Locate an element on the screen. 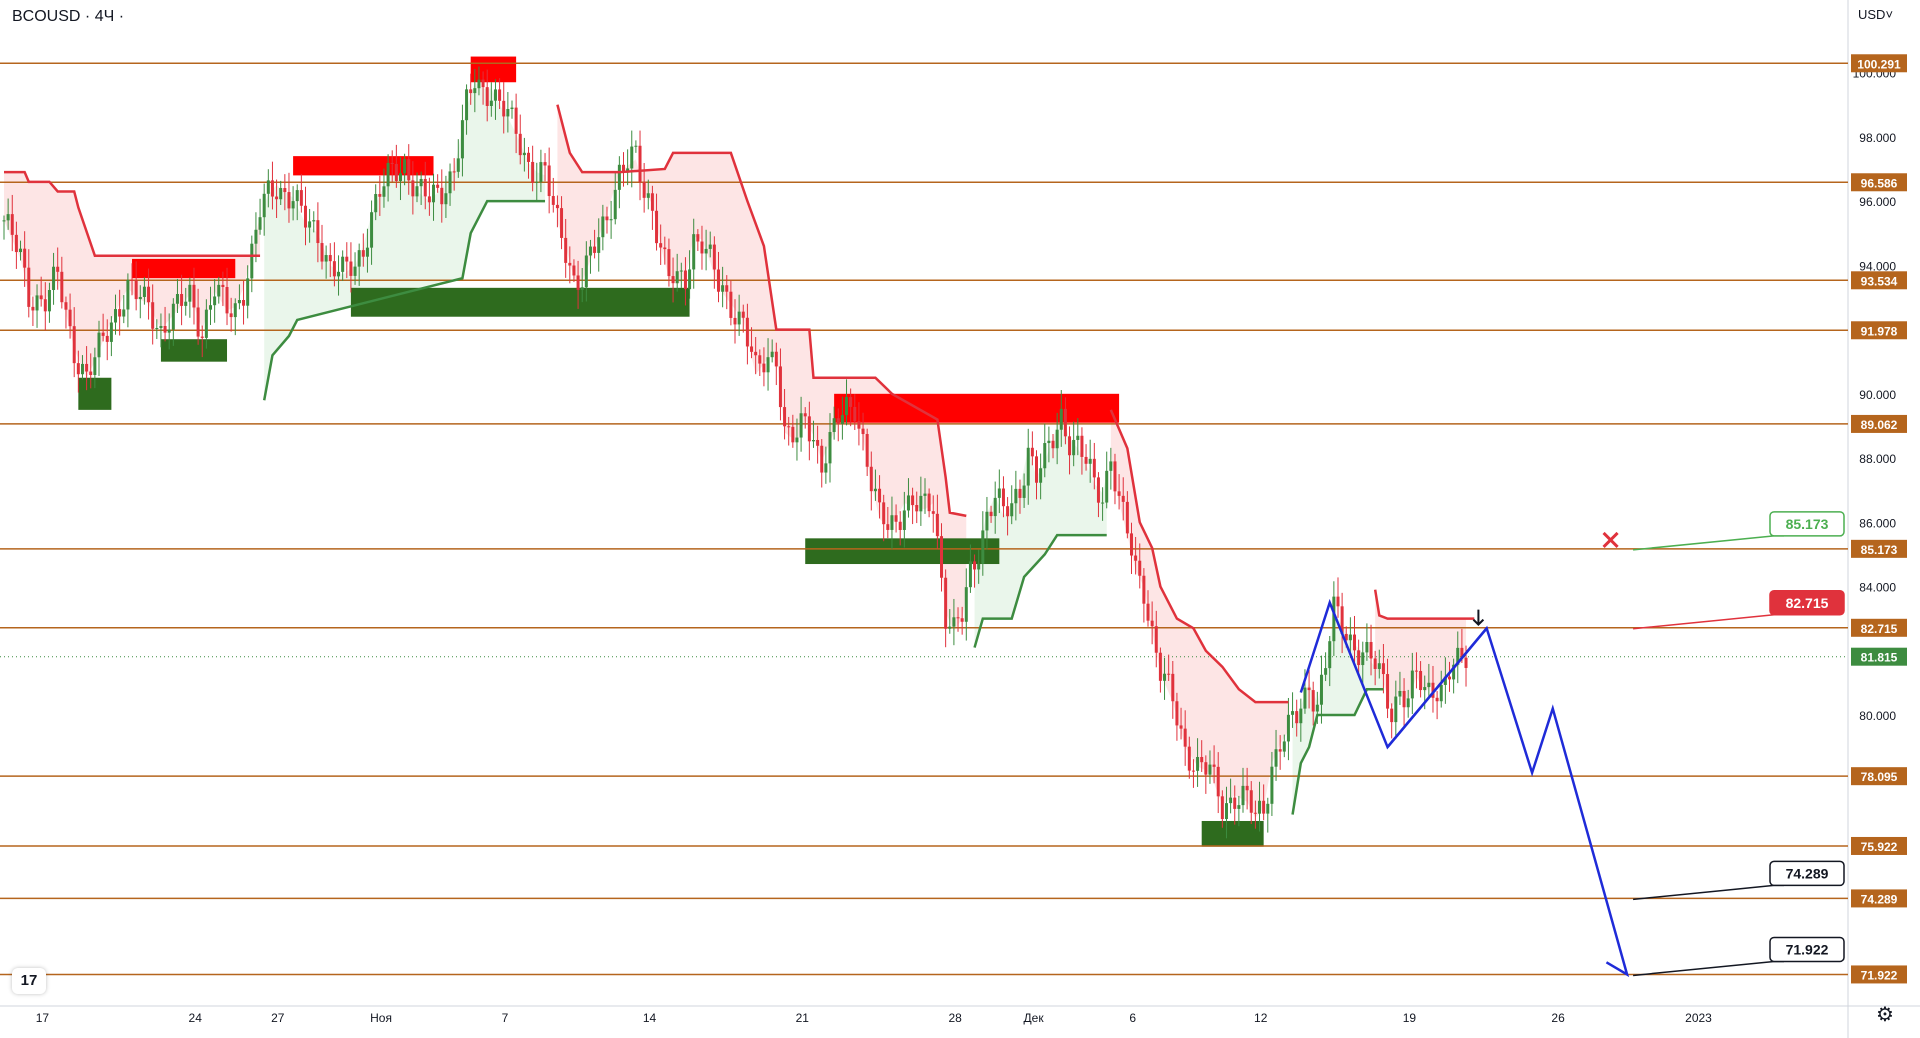 Image resolution: width=1920 pixels, height=1038 pixels. currency-menu: USD˅ is located at coordinates (1876, 14).